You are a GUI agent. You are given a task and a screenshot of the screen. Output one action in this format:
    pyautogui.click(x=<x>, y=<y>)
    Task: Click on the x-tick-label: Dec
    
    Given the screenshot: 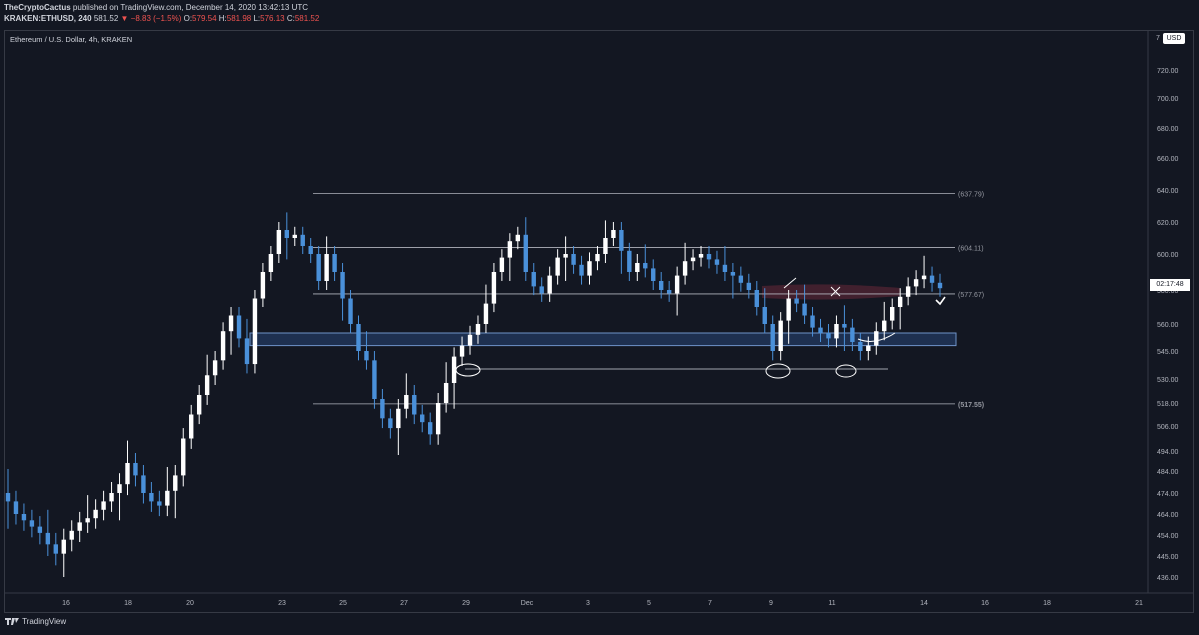 What is the action you would take?
    pyautogui.click(x=527, y=603)
    